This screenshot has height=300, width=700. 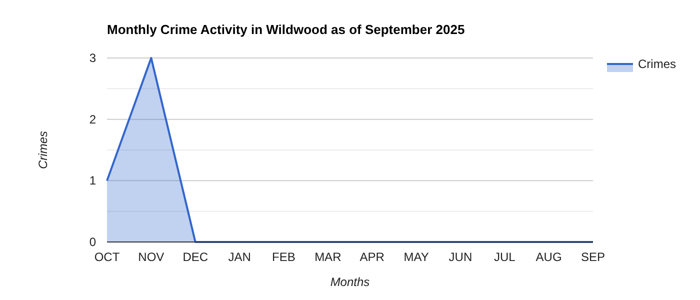 What do you see at coordinates (239, 257) in the screenshot?
I see `x-tick-label: JAN` at bounding box center [239, 257].